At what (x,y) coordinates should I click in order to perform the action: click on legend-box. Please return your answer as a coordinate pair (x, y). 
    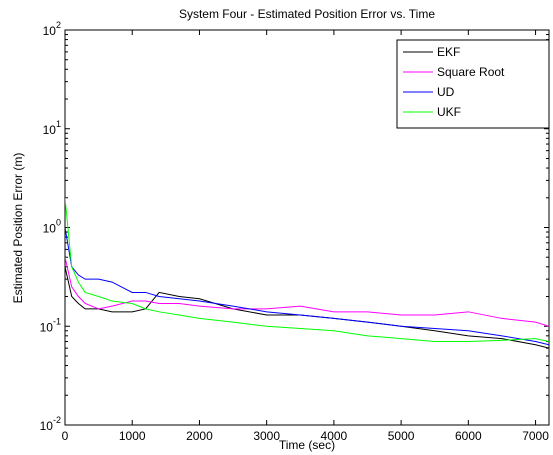
    Looking at the image, I should click on (473, 84).